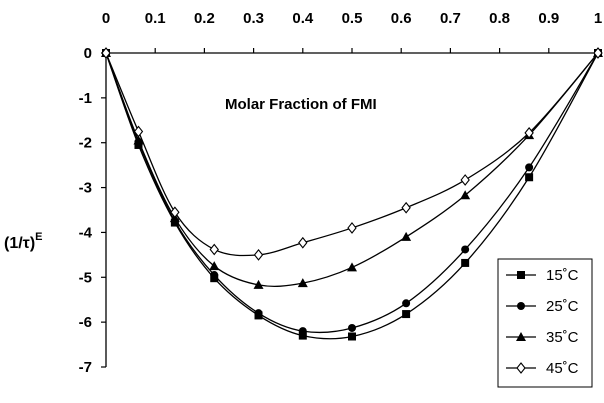 The height and width of the screenshot is (403, 604). I want to click on y-tick-label: -4, so click(86, 232).